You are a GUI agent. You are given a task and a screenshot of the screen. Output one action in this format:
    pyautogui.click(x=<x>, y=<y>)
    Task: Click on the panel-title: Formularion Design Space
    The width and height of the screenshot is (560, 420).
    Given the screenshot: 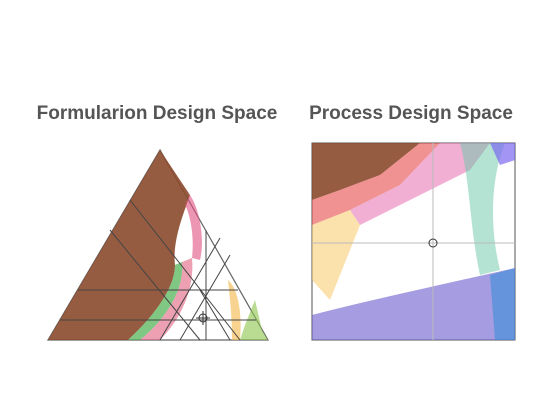 What is the action you would take?
    pyautogui.click(x=157, y=113)
    